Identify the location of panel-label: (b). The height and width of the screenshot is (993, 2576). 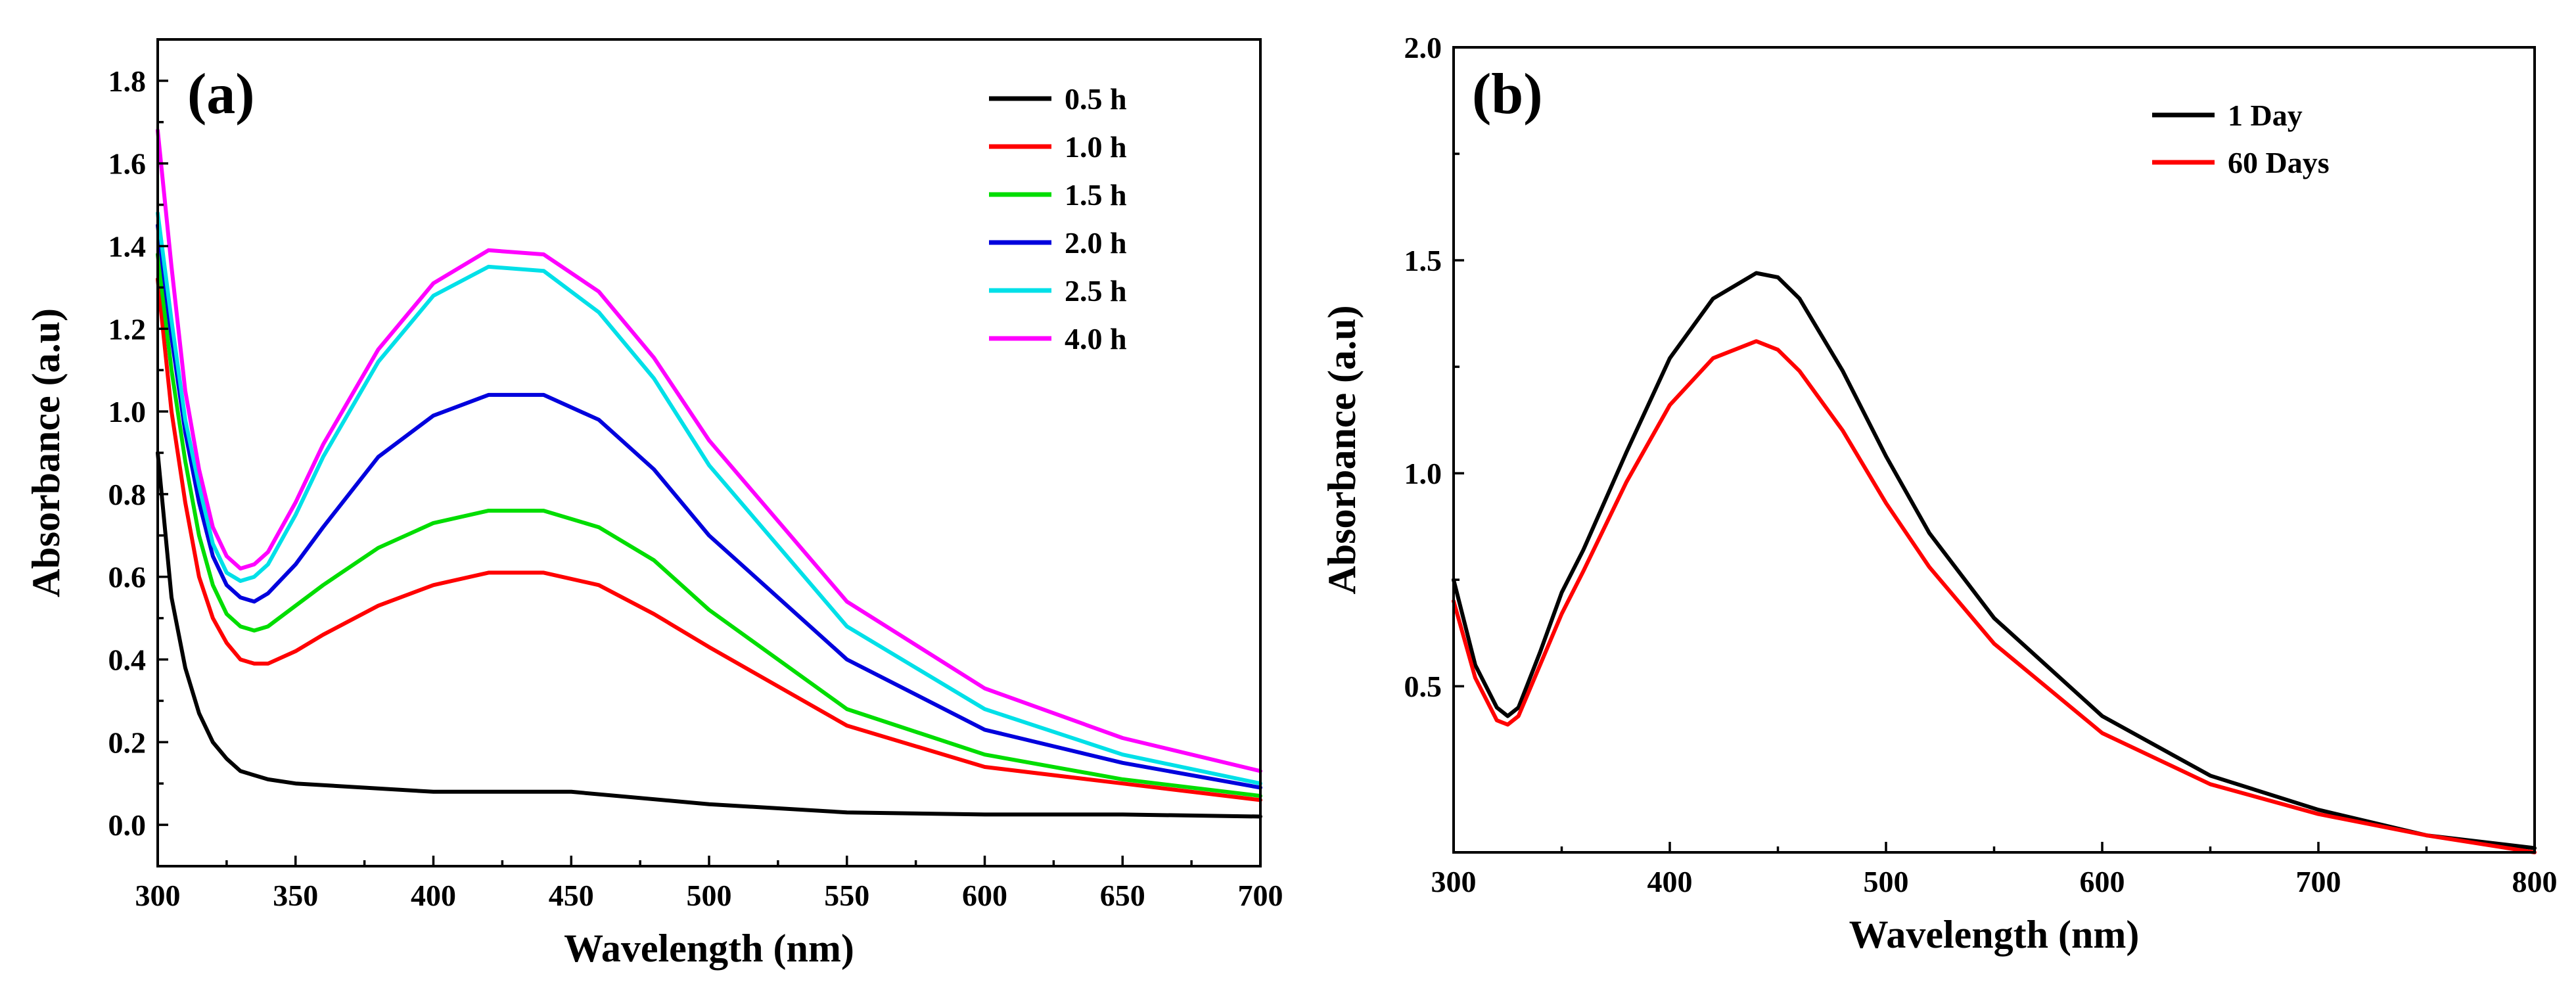
(1508, 94).